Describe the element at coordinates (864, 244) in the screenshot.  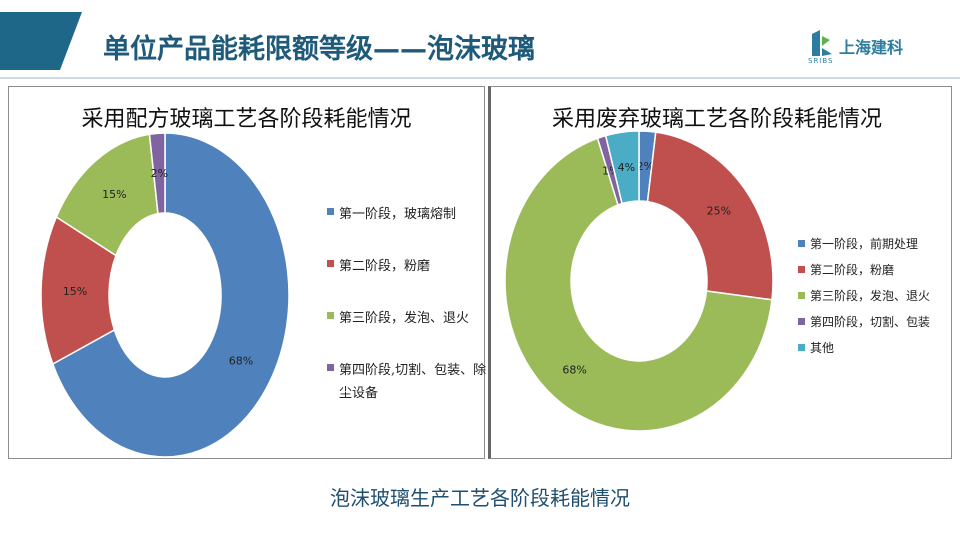
I see `legend-label: 第一阶段，前期处理` at that location.